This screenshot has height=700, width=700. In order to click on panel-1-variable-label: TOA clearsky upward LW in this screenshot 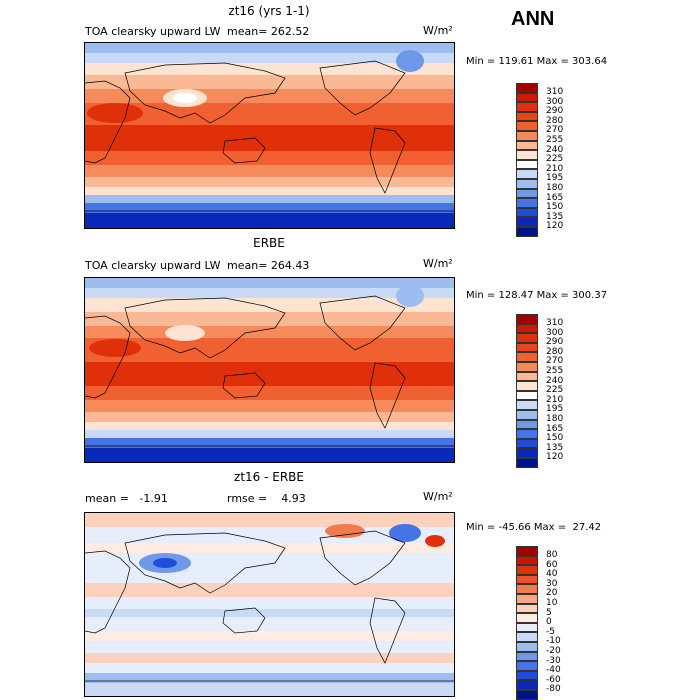, I will do `click(153, 31)`.